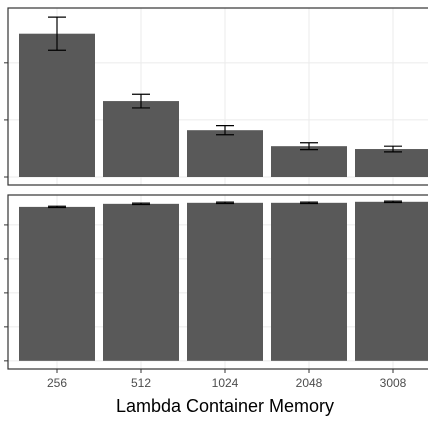  Describe the element at coordinates (225, 383) in the screenshot. I see `x-tick-label: 1024` at that location.